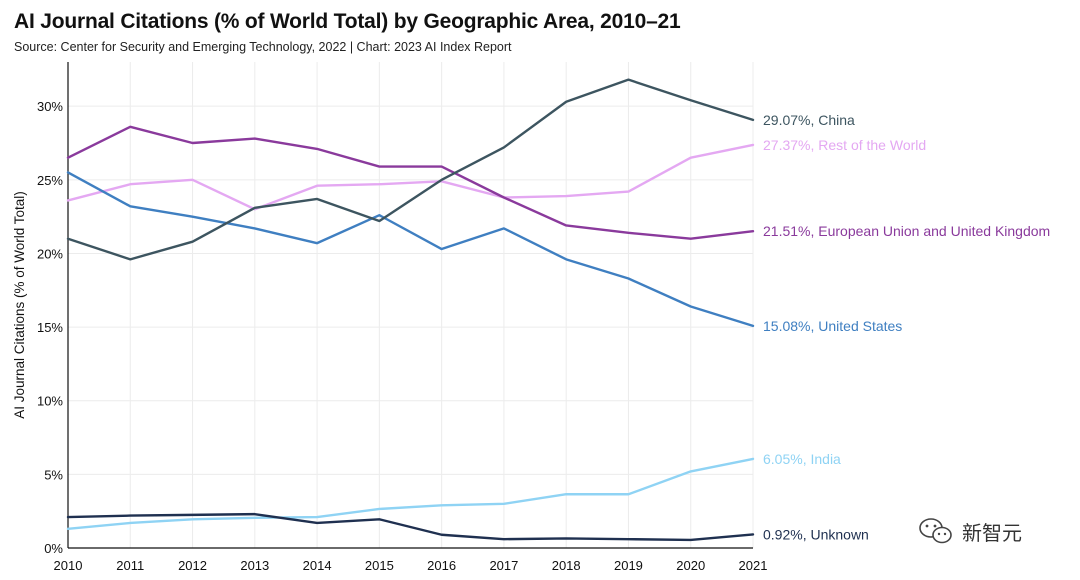 This screenshot has height=580, width=1080. Describe the element at coordinates (19, 305) in the screenshot. I see `y-axis-label: AI Journal Citations (% of World Total)` at that location.